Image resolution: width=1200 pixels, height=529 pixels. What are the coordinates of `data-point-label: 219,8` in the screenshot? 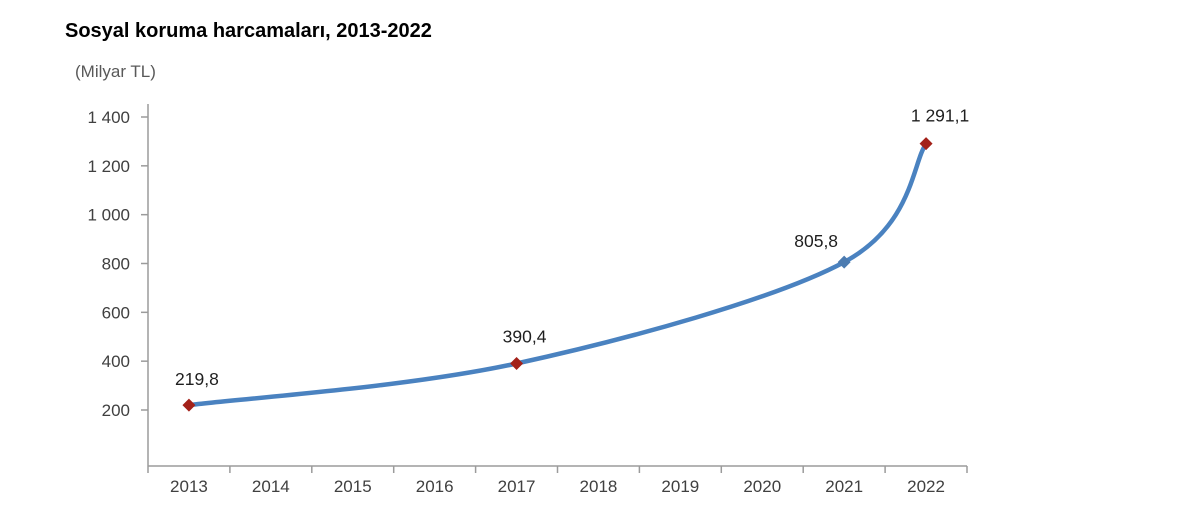 It's located at (197, 379).